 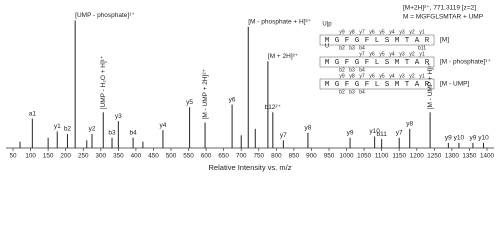 What do you see at coordinates (364, 156) in the screenshot?
I see `x-tick-label: 1050` at bounding box center [364, 156].